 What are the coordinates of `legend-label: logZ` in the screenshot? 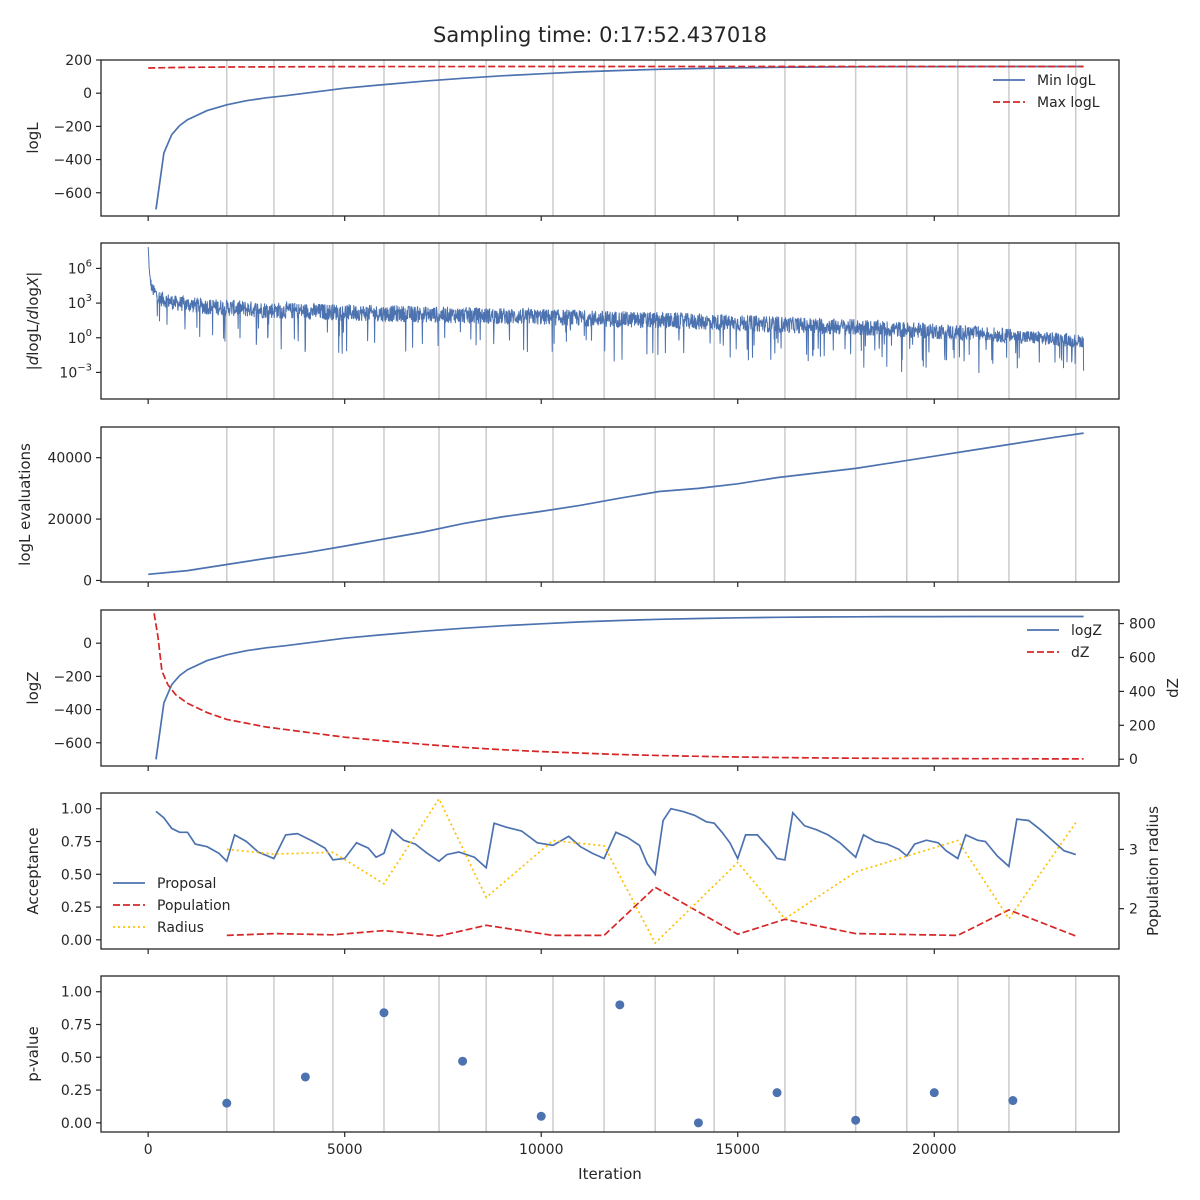 It's located at (1086, 631).